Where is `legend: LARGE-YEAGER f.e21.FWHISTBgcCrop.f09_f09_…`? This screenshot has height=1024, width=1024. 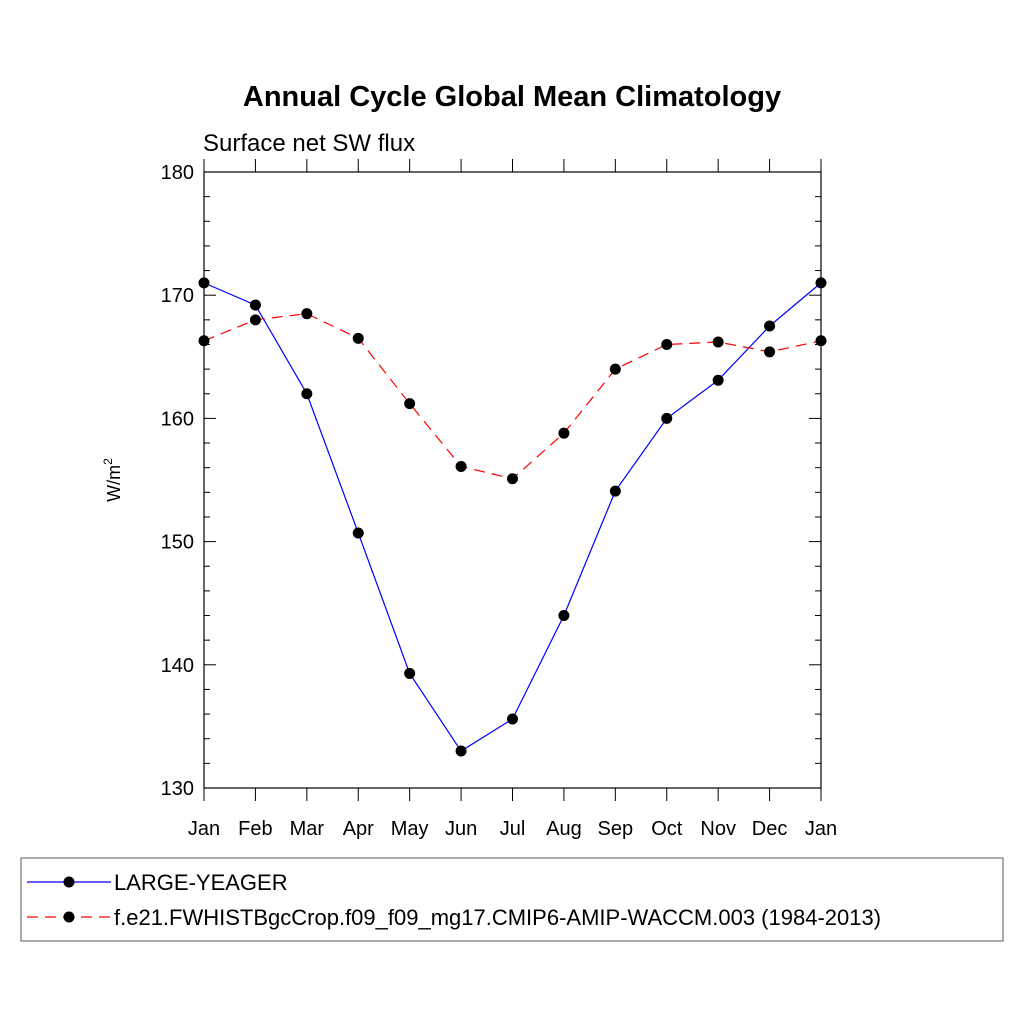
legend: LARGE-YEAGER f.e21.FWHISTBgcCrop.f09_f09_… is located at coordinates (512, 899).